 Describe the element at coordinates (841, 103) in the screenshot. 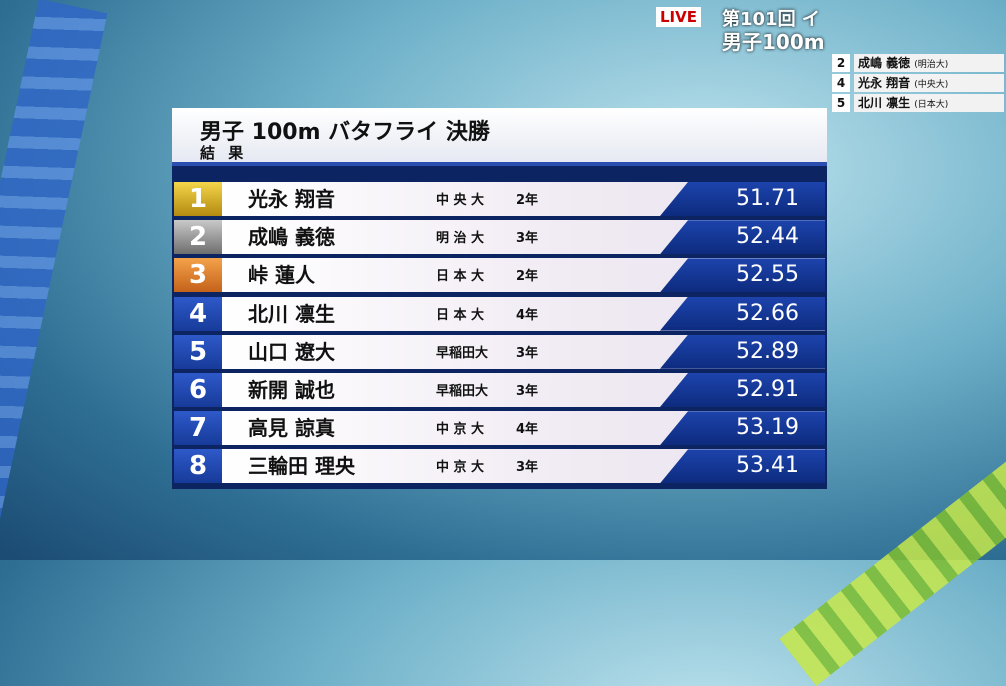

I see `lane: 5` at that location.